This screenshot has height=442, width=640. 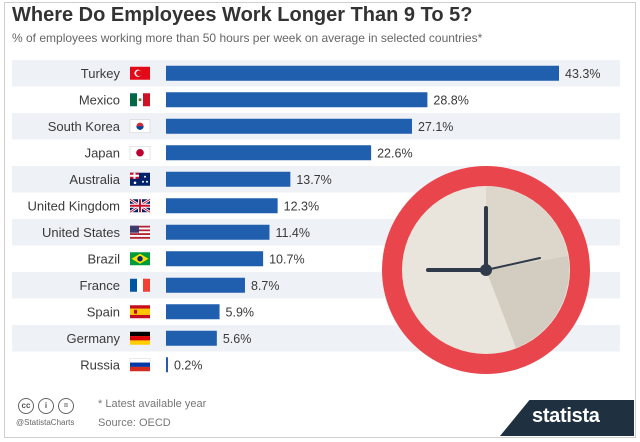 I want to click on source-note: Source: OECD, so click(x=134, y=423).